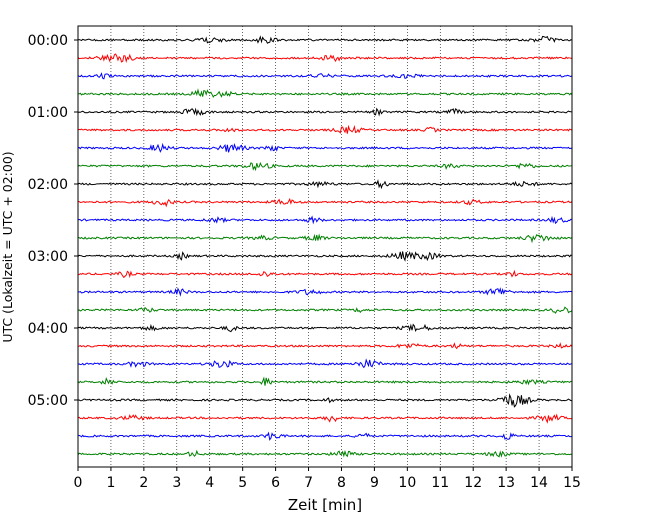 This screenshot has width=650, height=520. Describe the element at coordinates (308, 483) in the screenshot. I see `x-tick-label: 7` at that location.